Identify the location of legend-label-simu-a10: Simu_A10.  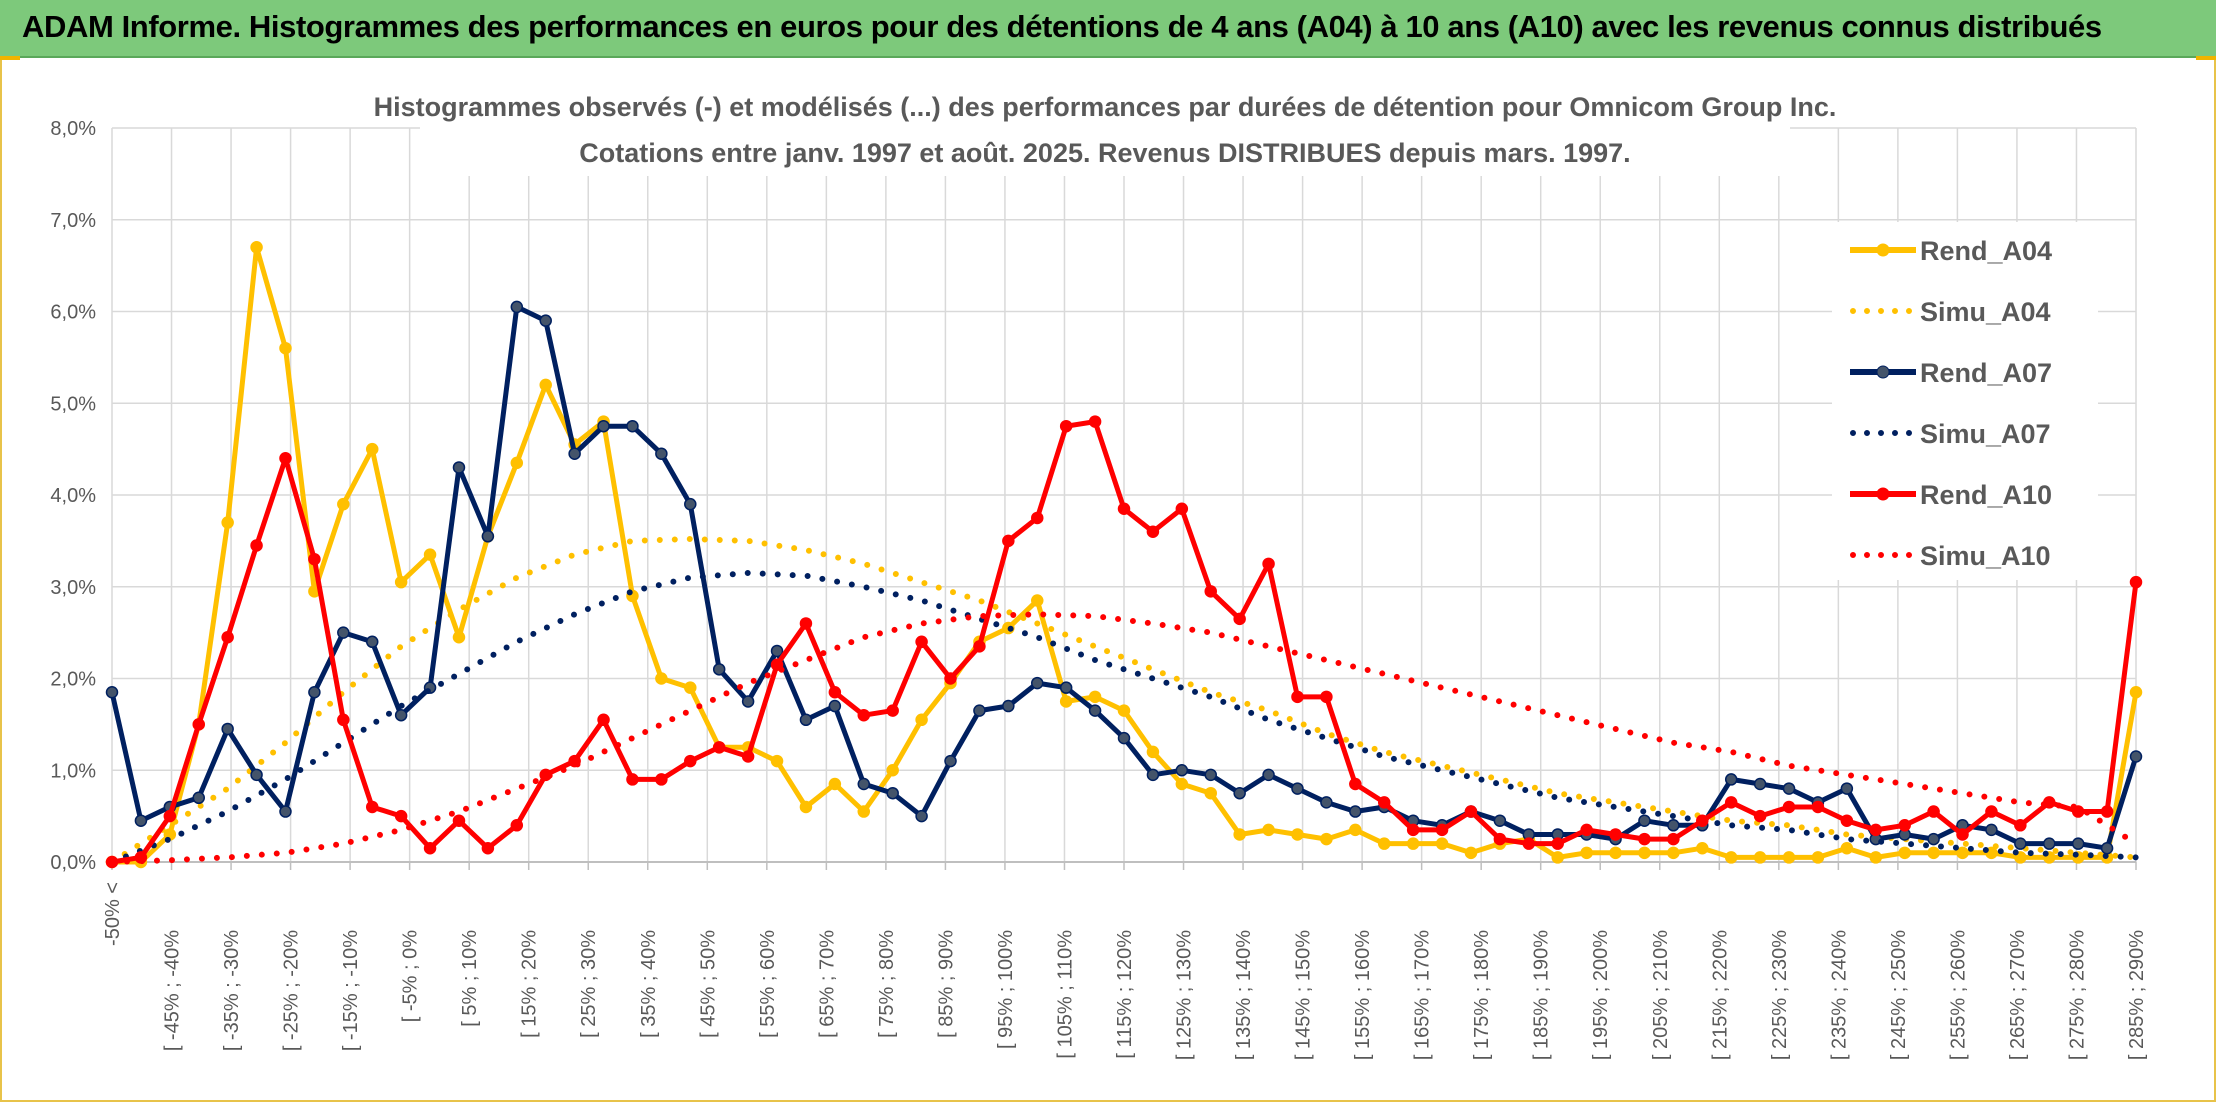
(1985, 556).